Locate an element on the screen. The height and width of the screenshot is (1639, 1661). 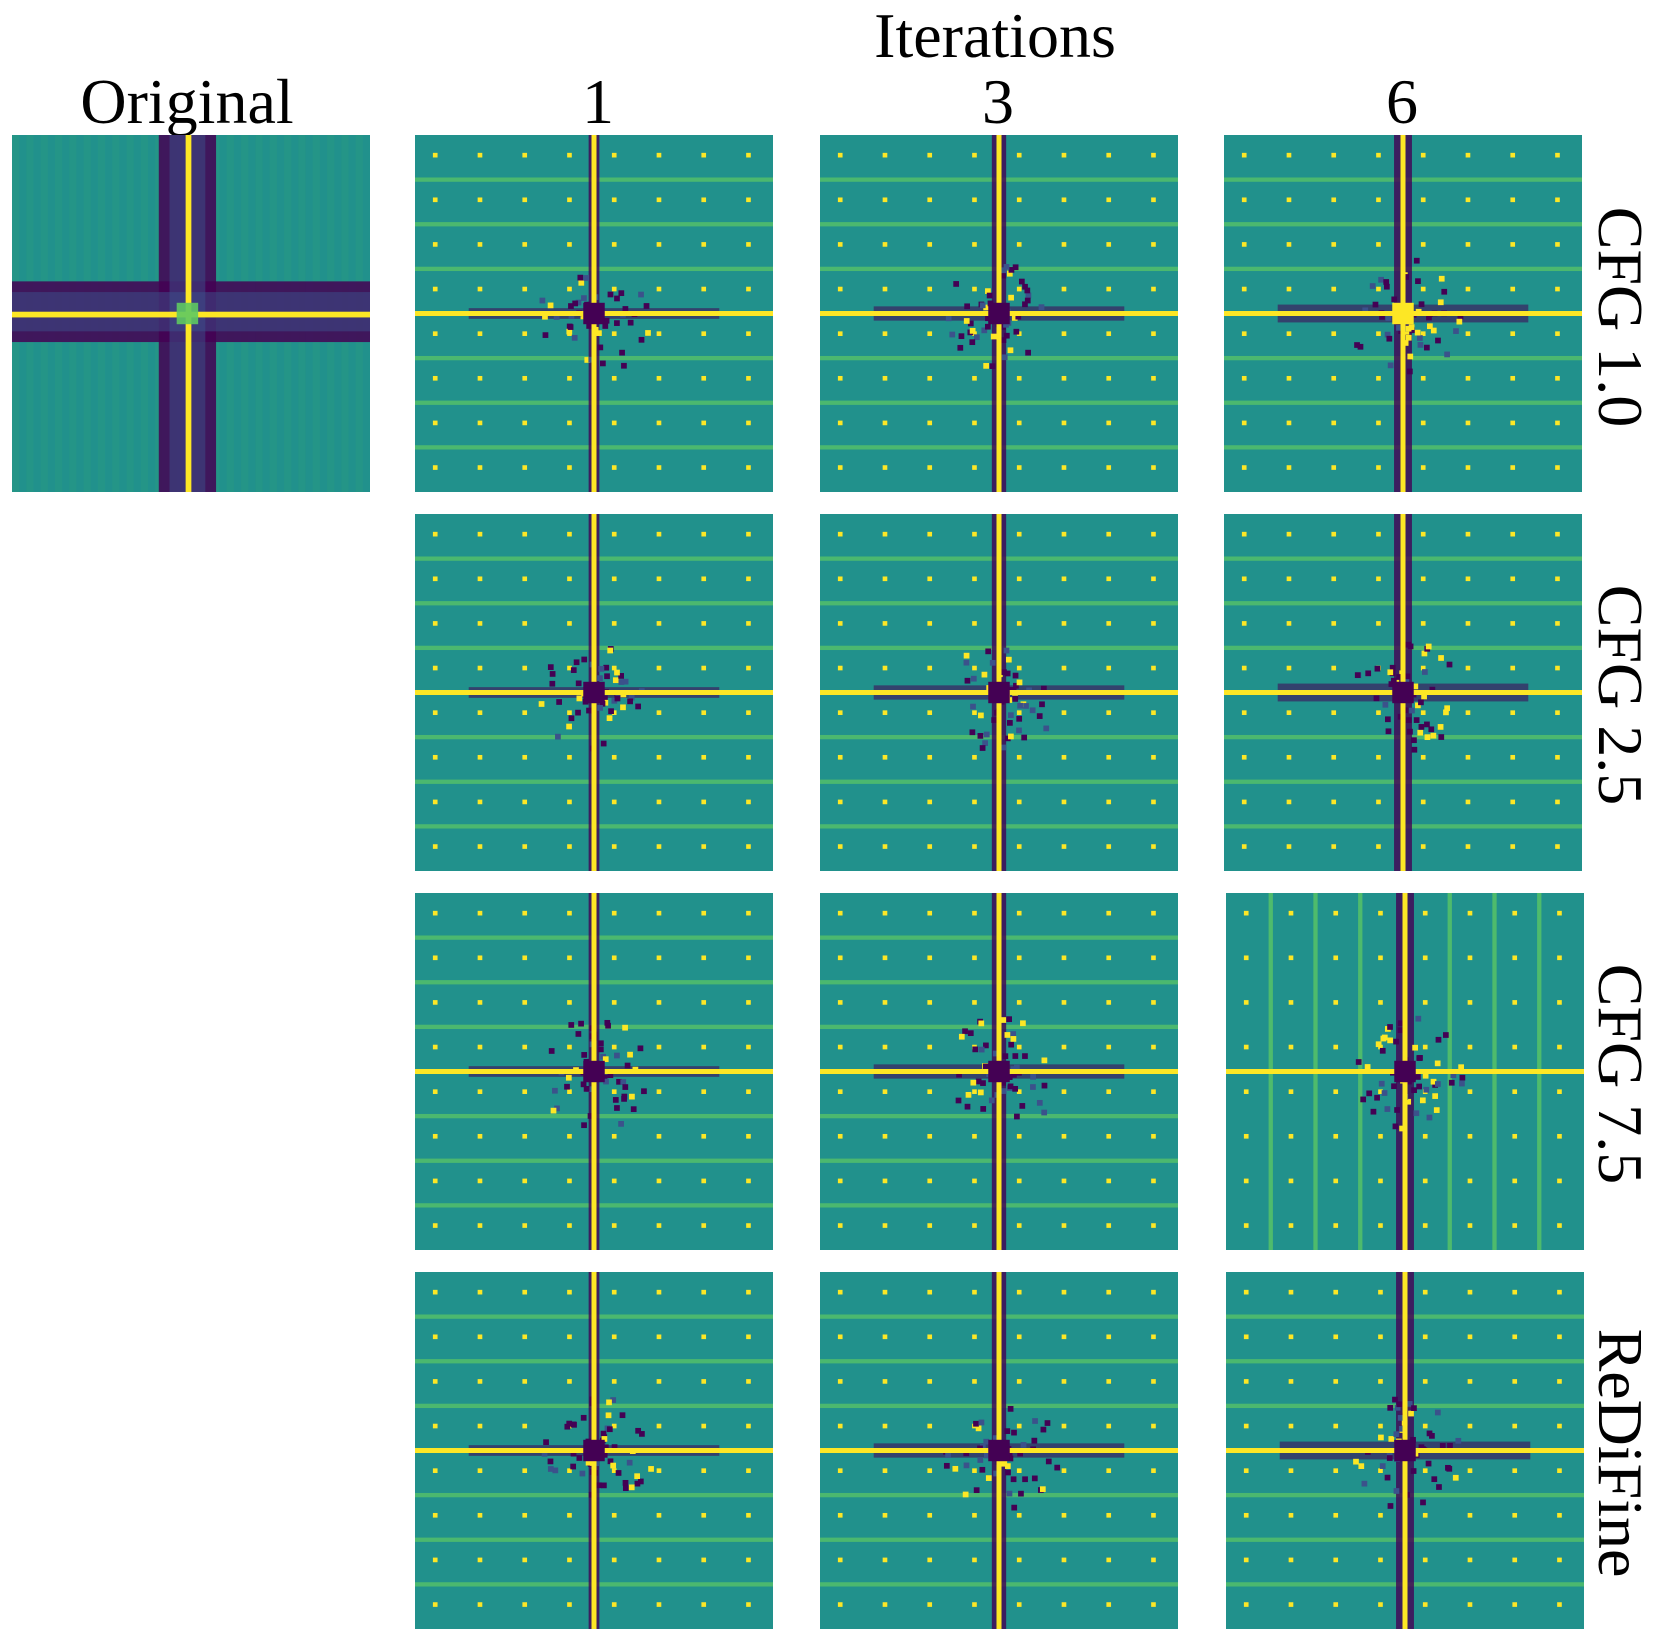
row-label-cfg-1.0: CFG 1.0 is located at coordinates (1620, 317).